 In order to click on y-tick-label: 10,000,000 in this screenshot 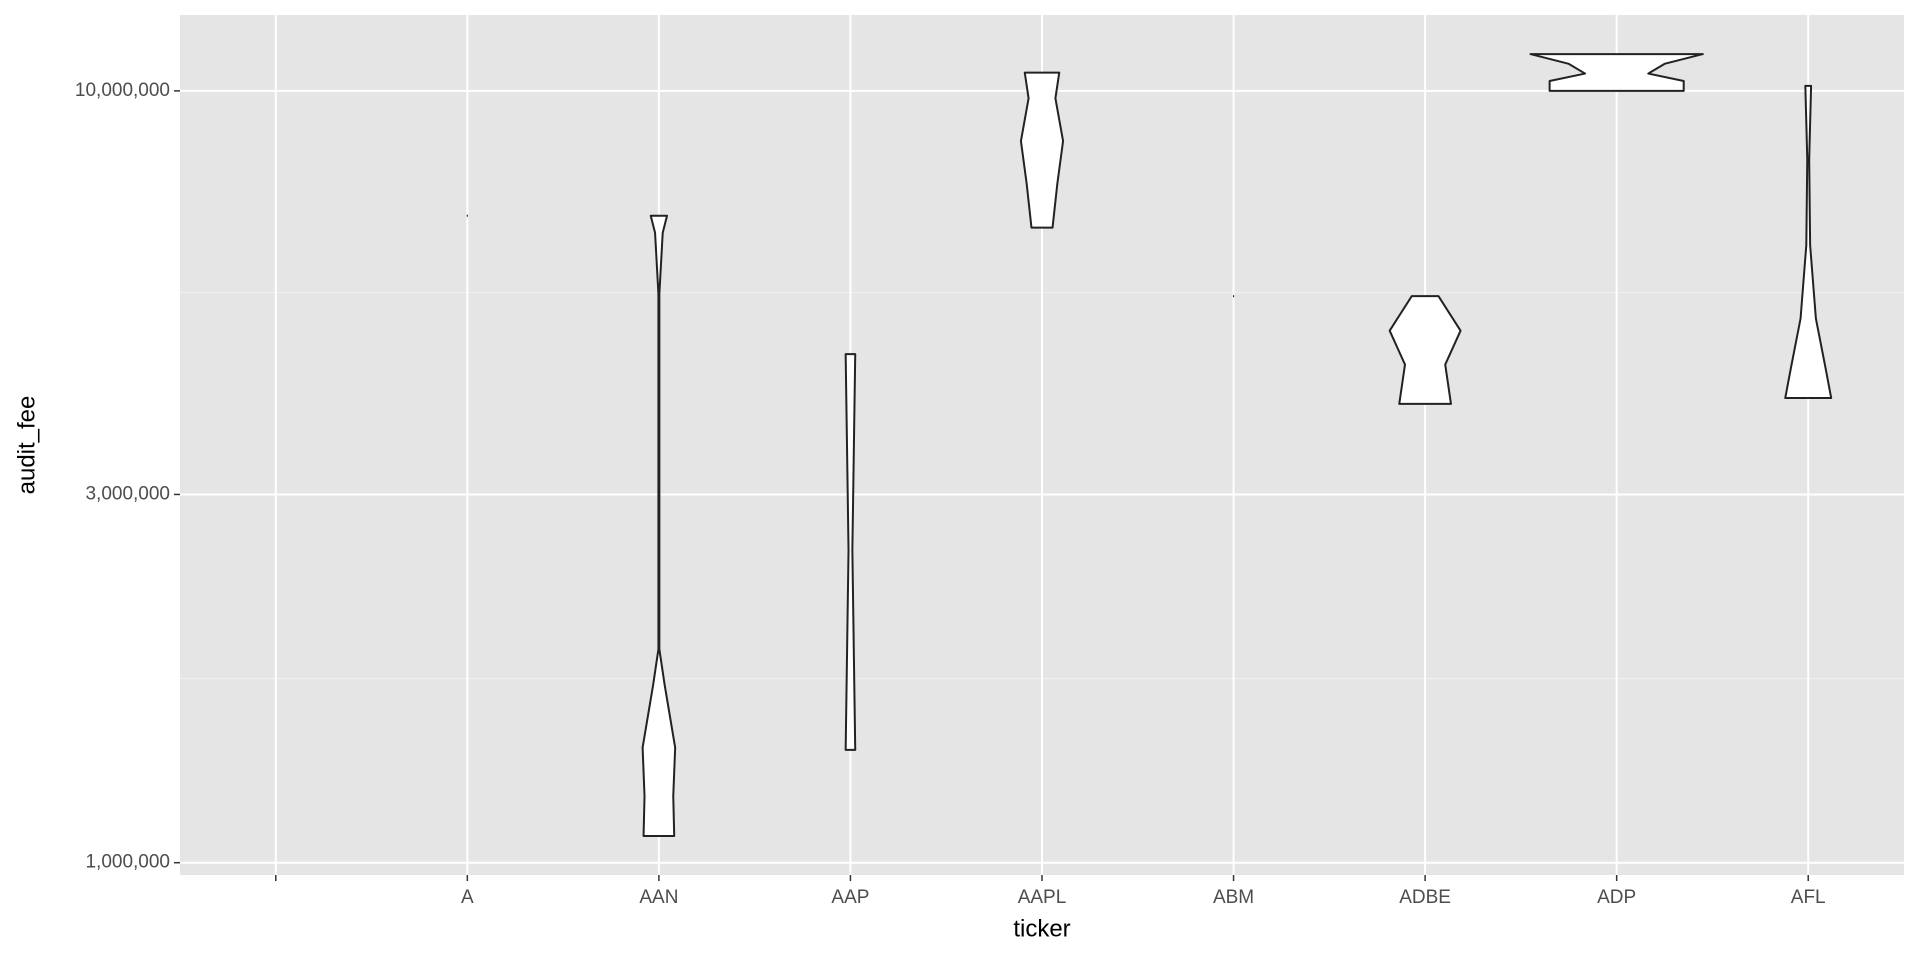, I will do `click(122, 90)`.